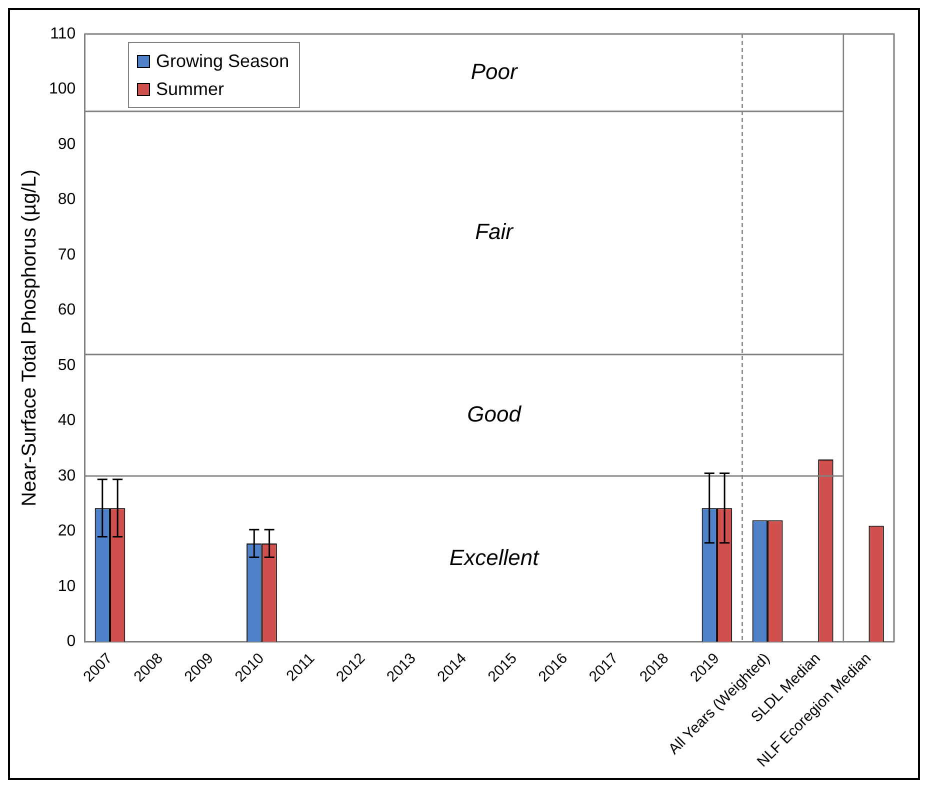  Describe the element at coordinates (67, 310) in the screenshot. I see `y-tick-label: 60` at that location.